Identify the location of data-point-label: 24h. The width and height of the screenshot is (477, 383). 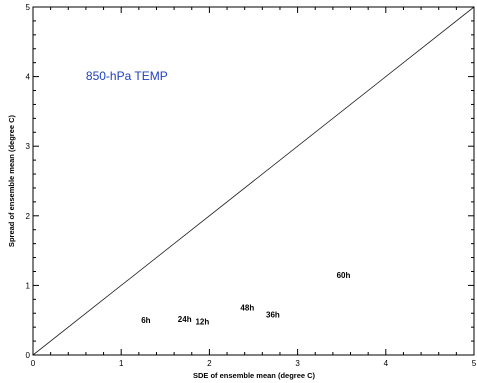
(185, 319).